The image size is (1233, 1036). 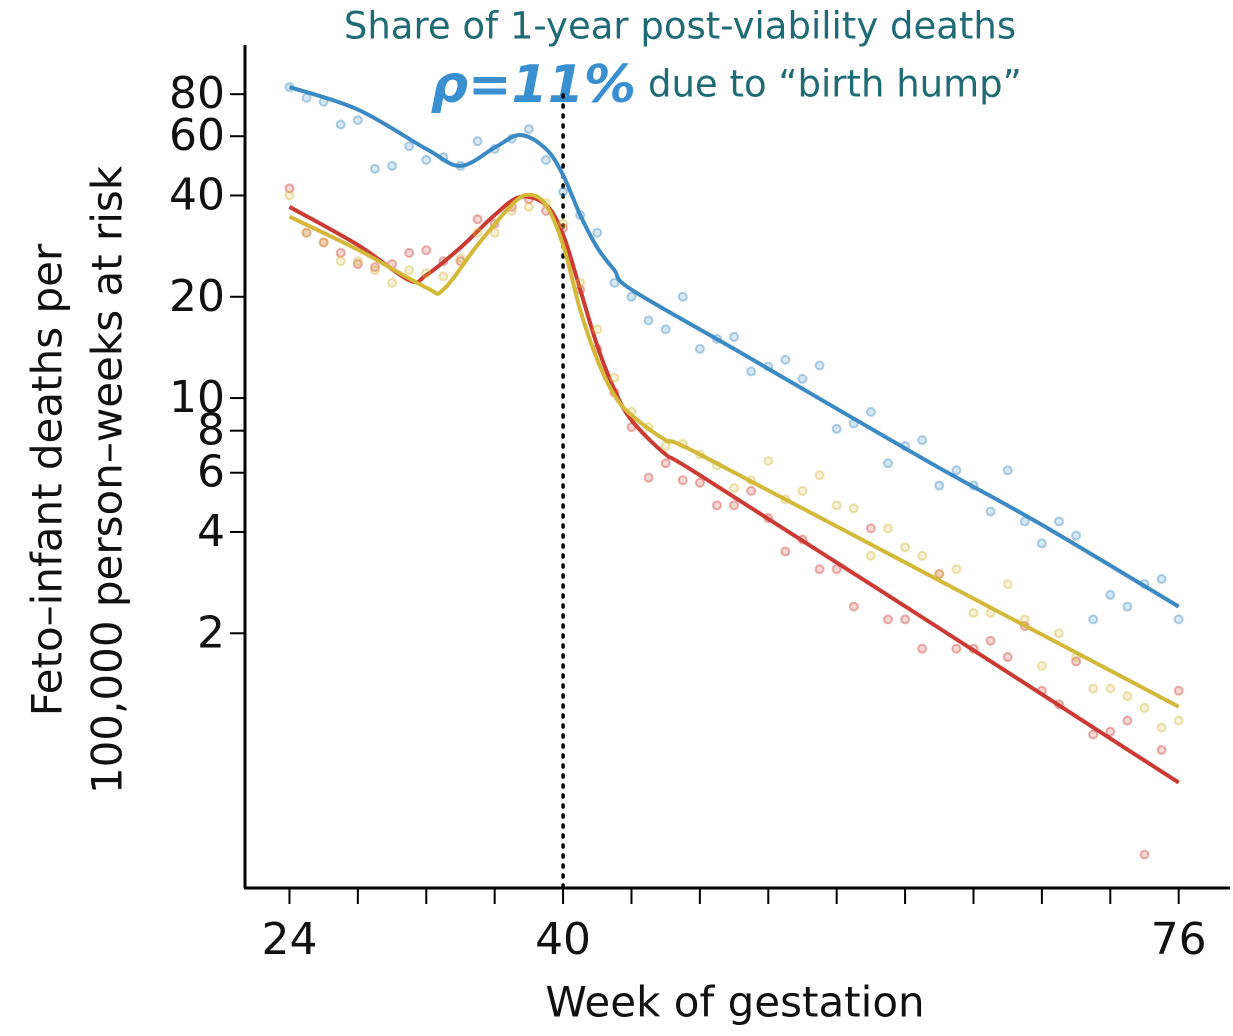 What do you see at coordinates (211, 472) in the screenshot?
I see `y-tick-label: 6` at bounding box center [211, 472].